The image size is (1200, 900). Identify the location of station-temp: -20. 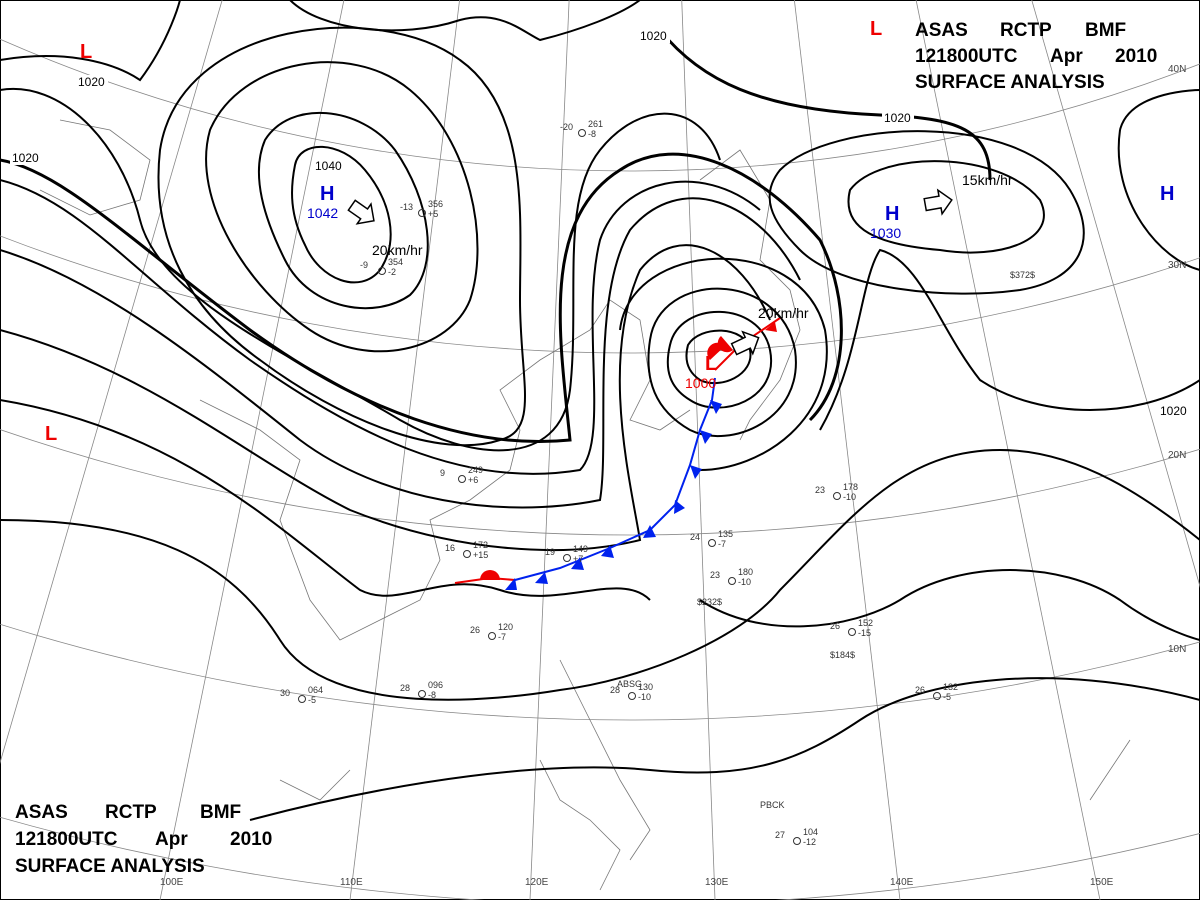
(566, 127).